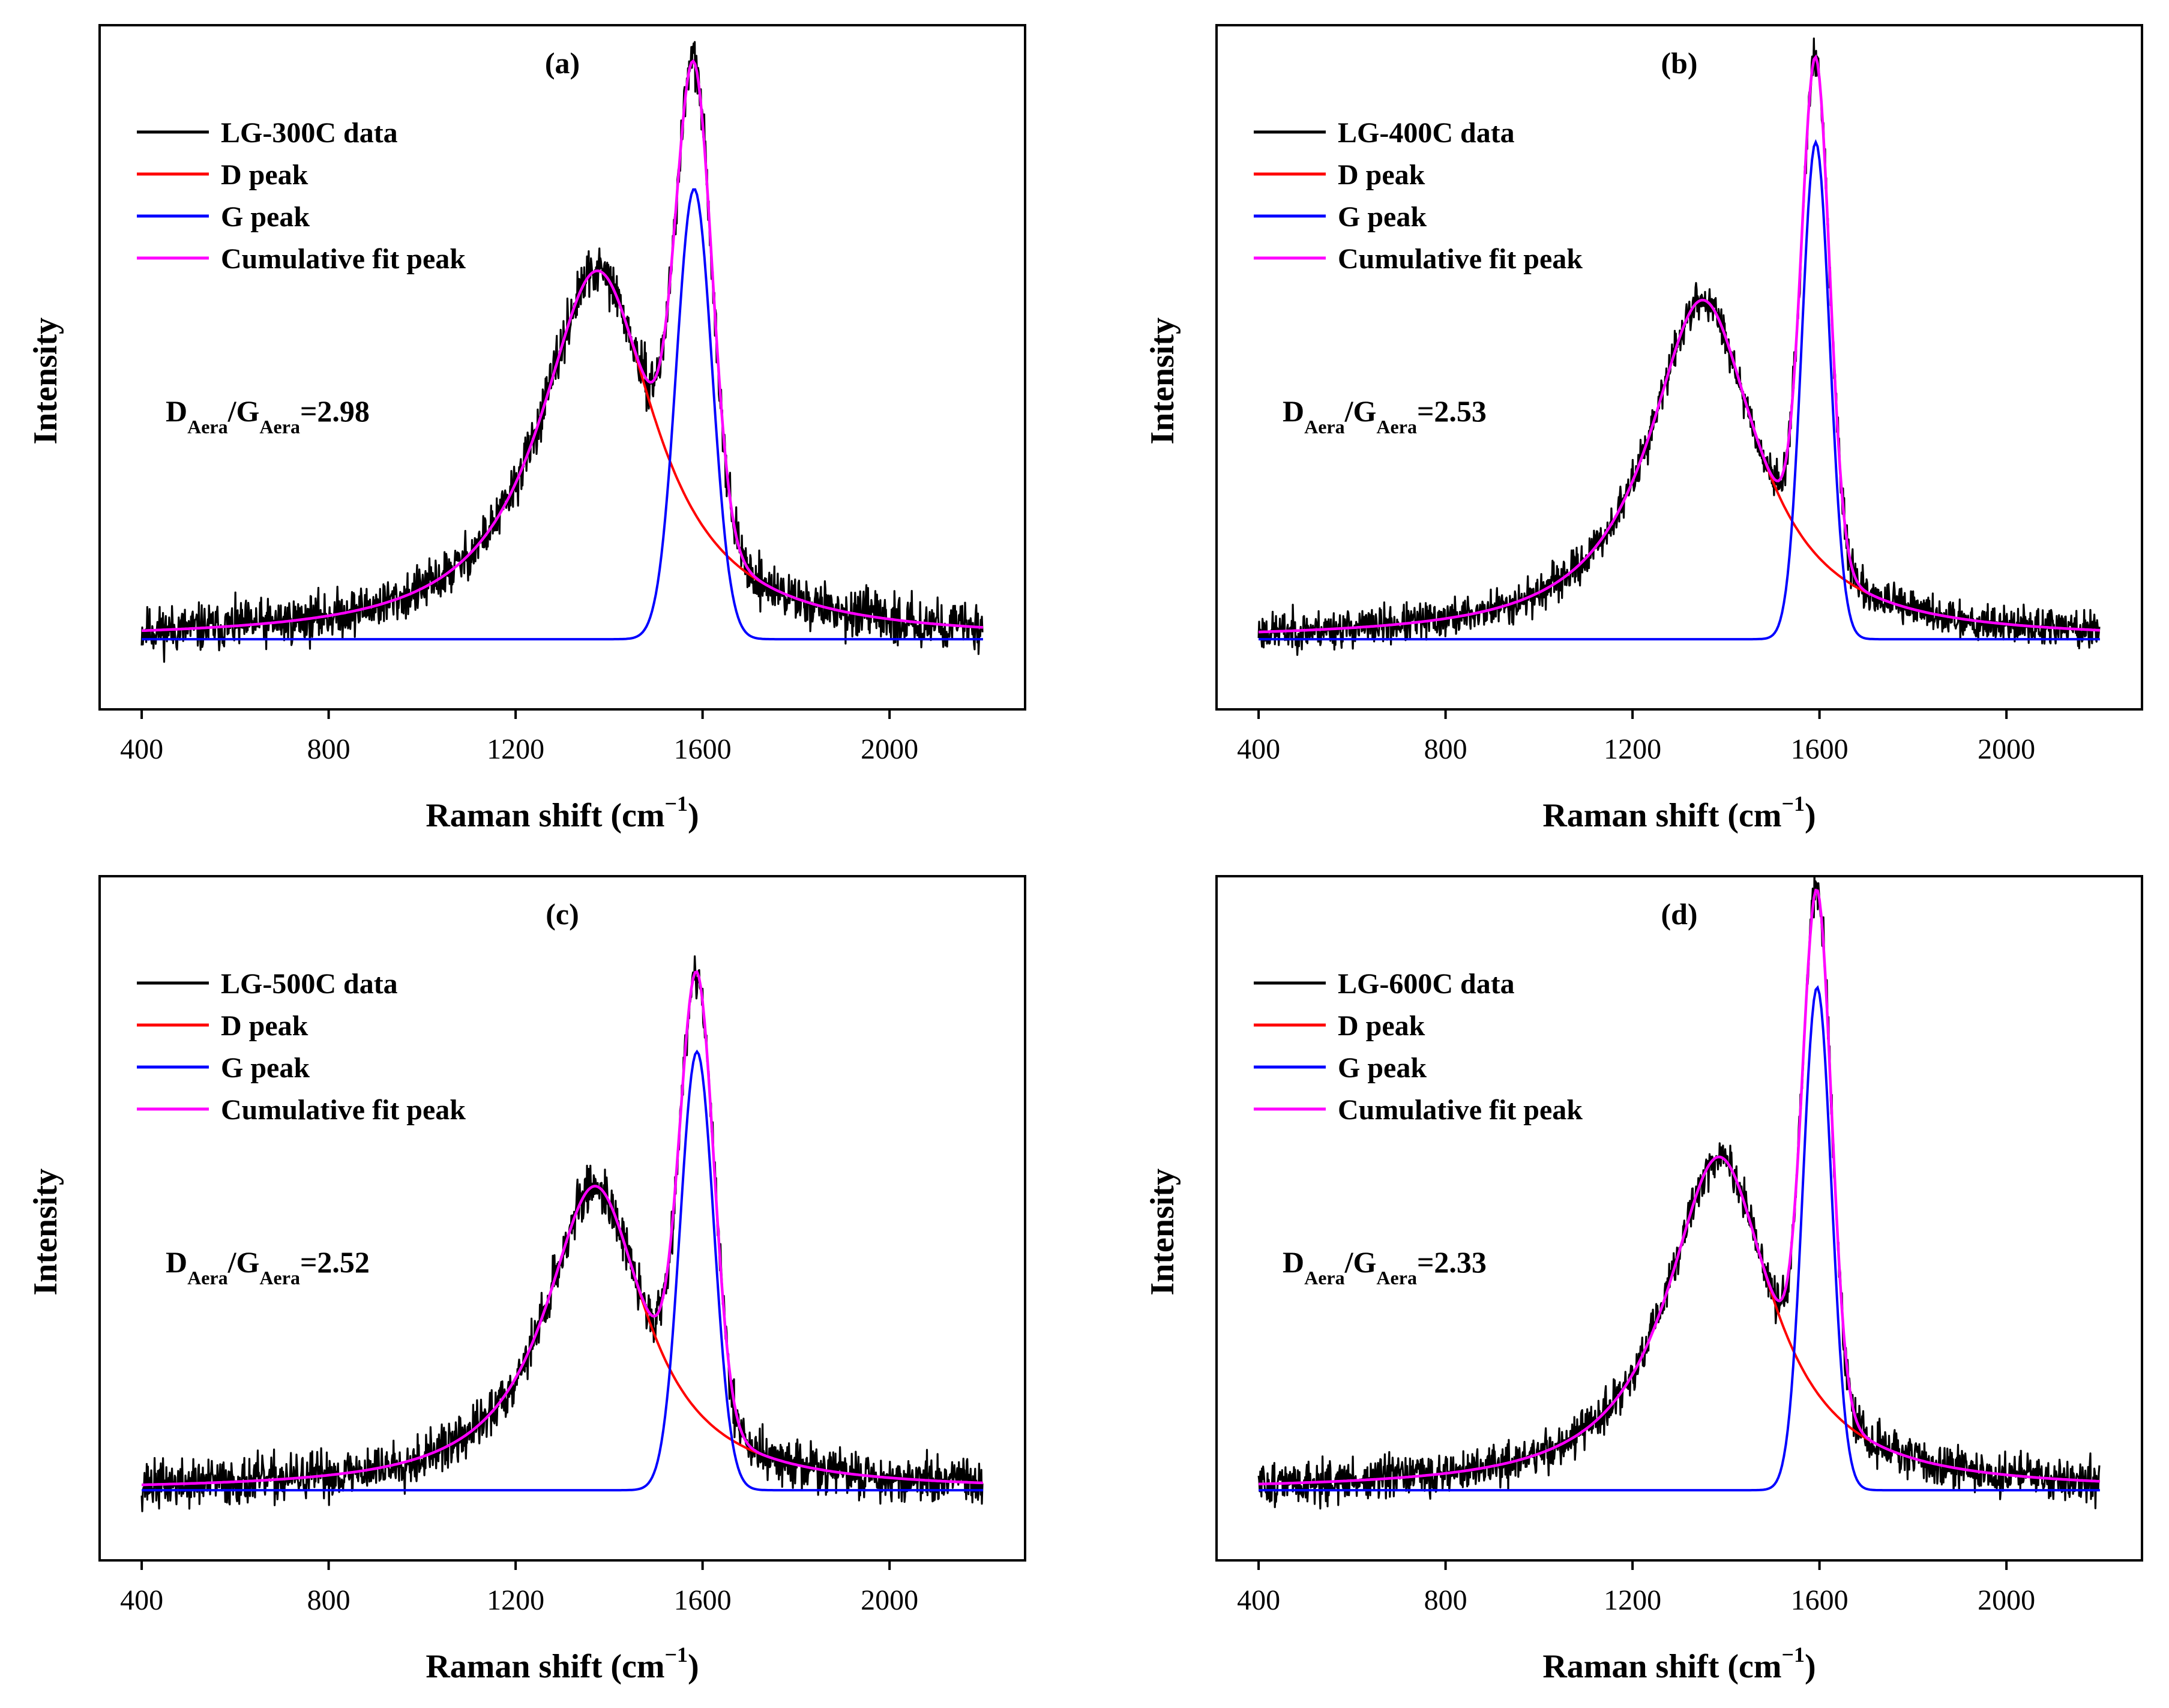 The width and height of the screenshot is (2169, 1708). What do you see at coordinates (335, 1262) in the screenshot?
I see `ratio-value: =2.52` at bounding box center [335, 1262].